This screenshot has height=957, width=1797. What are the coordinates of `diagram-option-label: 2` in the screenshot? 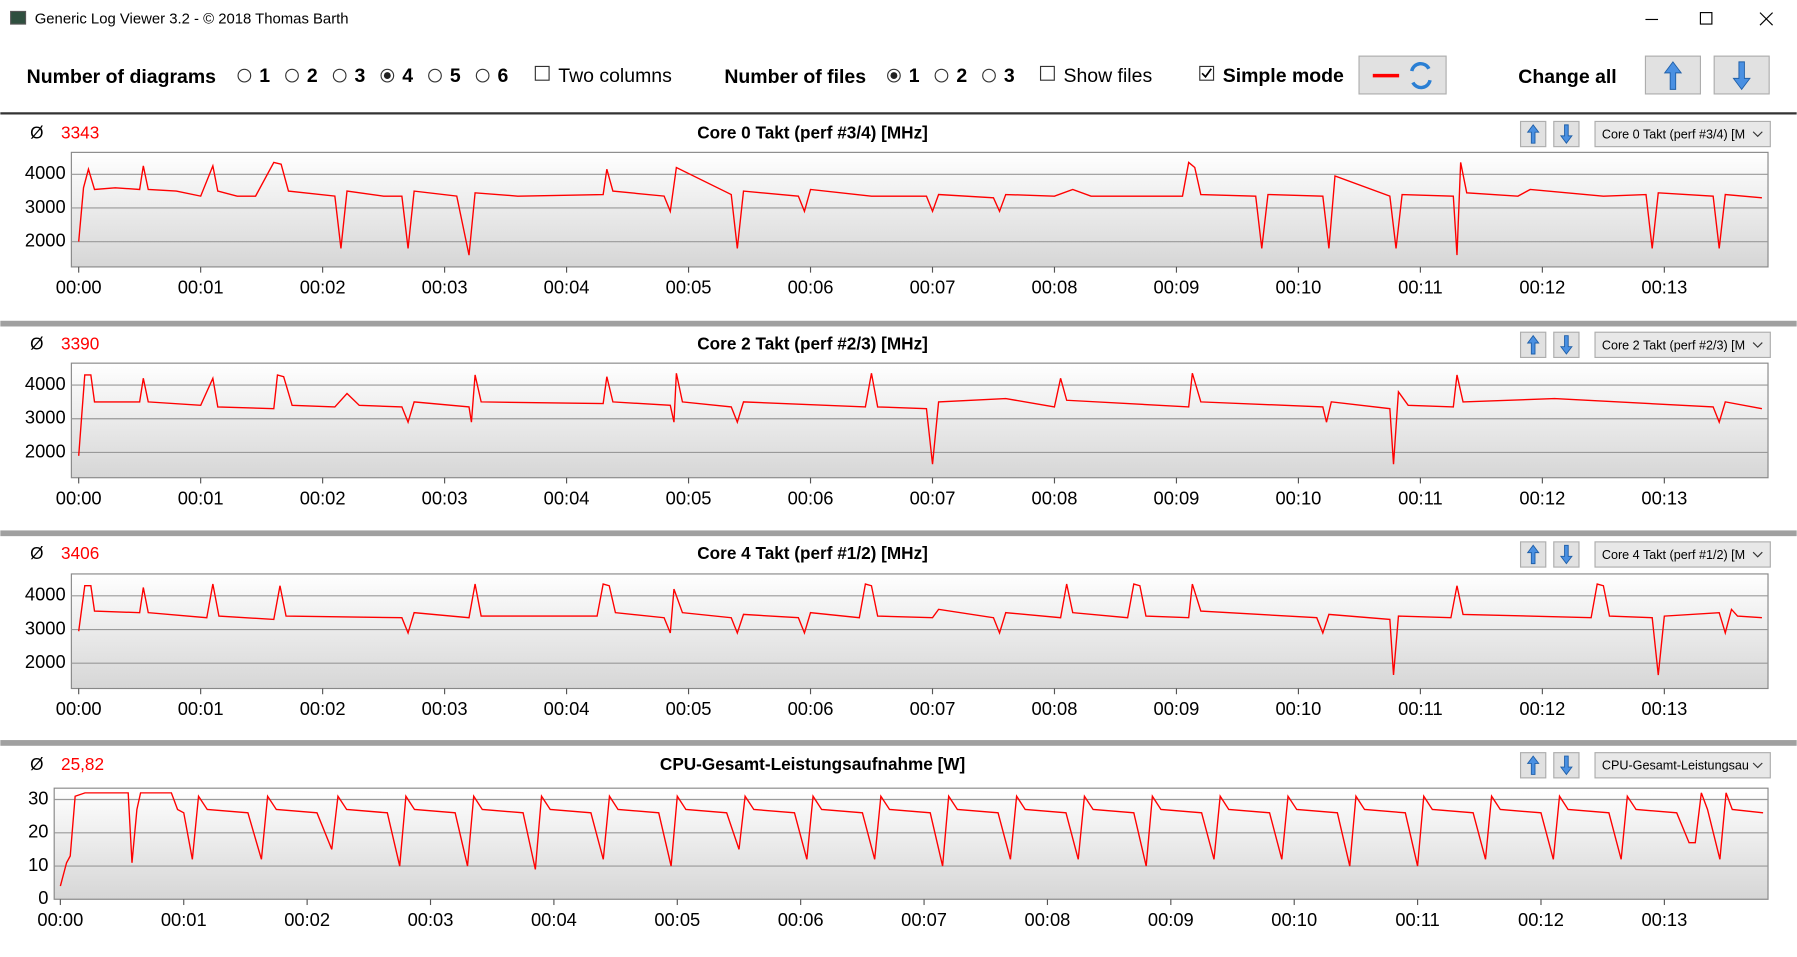 It's located at (312, 76).